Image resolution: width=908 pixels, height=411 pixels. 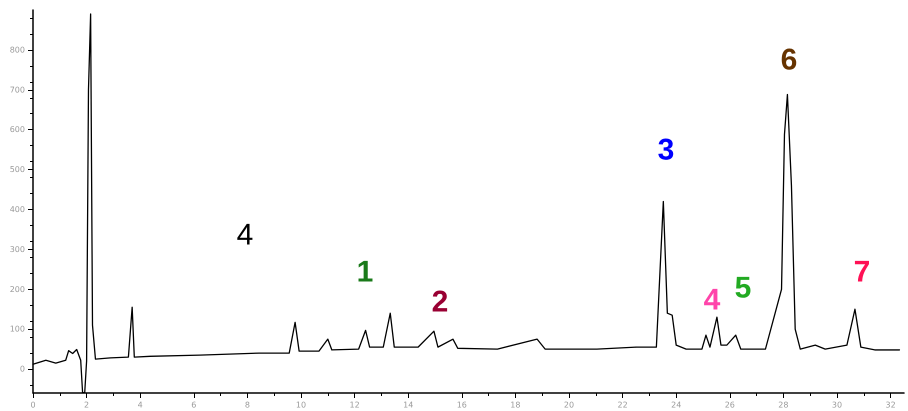 What do you see at coordinates (515, 405) in the screenshot?
I see `x-tick-label: 18` at bounding box center [515, 405].